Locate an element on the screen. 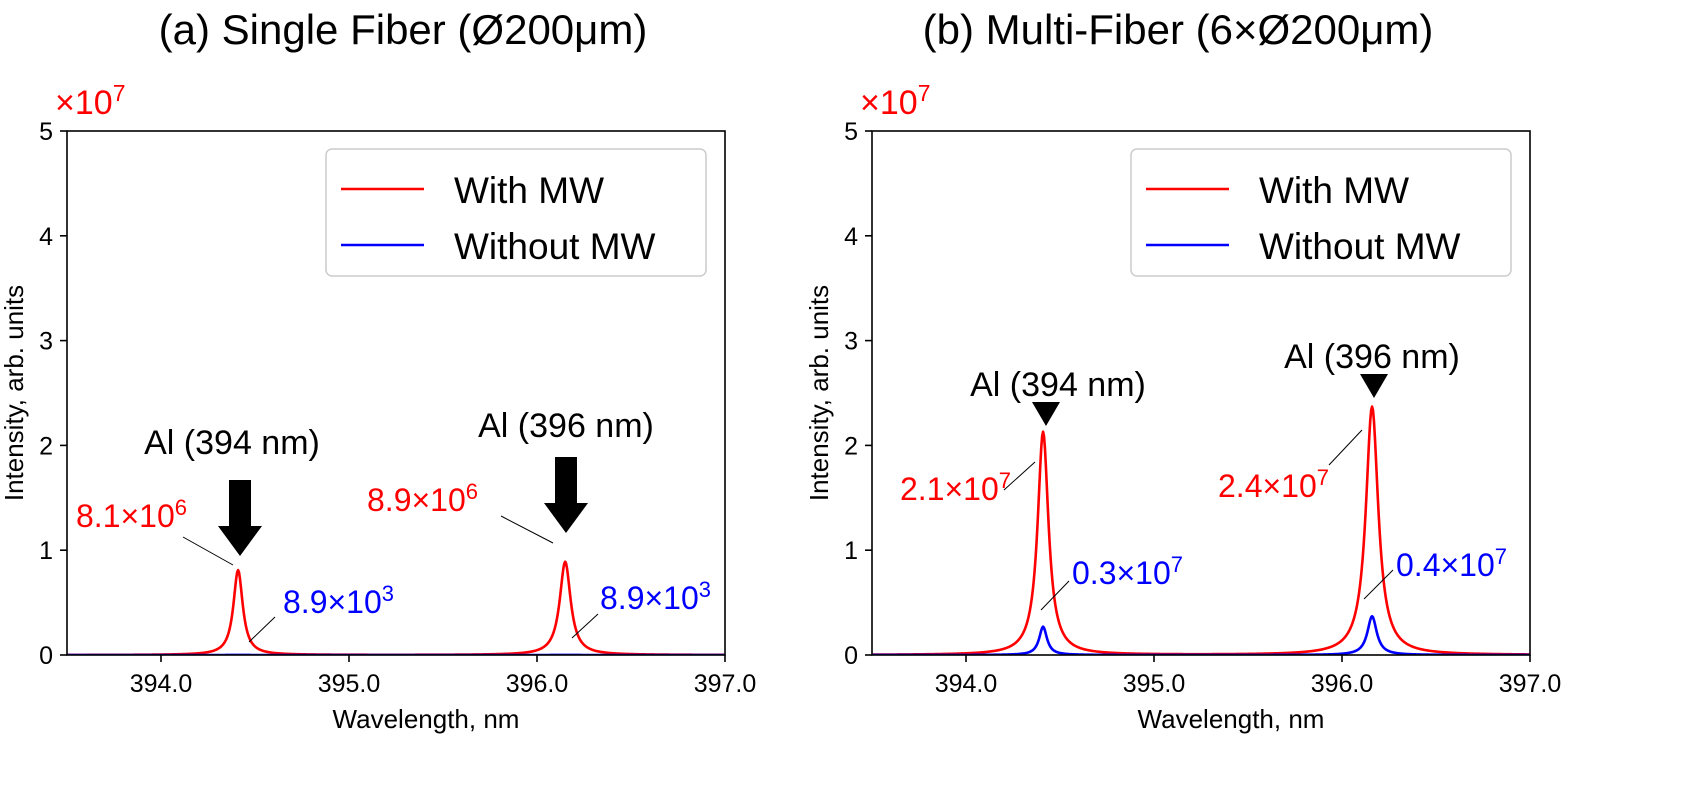  series-line-with-mw is located at coordinates (1201, 530).